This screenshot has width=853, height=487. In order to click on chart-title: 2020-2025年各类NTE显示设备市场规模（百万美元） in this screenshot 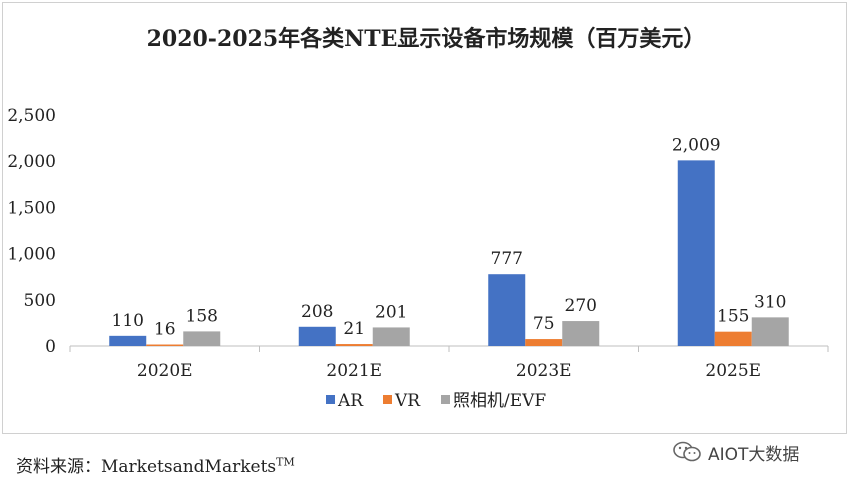, I will do `click(426, 39)`.